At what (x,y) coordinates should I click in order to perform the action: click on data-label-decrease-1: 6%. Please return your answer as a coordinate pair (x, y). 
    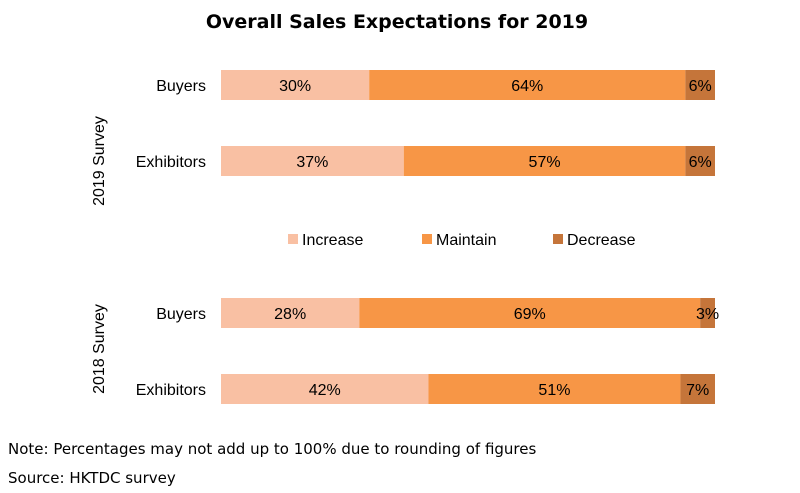
    Looking at the image, I should click on (700, 86).